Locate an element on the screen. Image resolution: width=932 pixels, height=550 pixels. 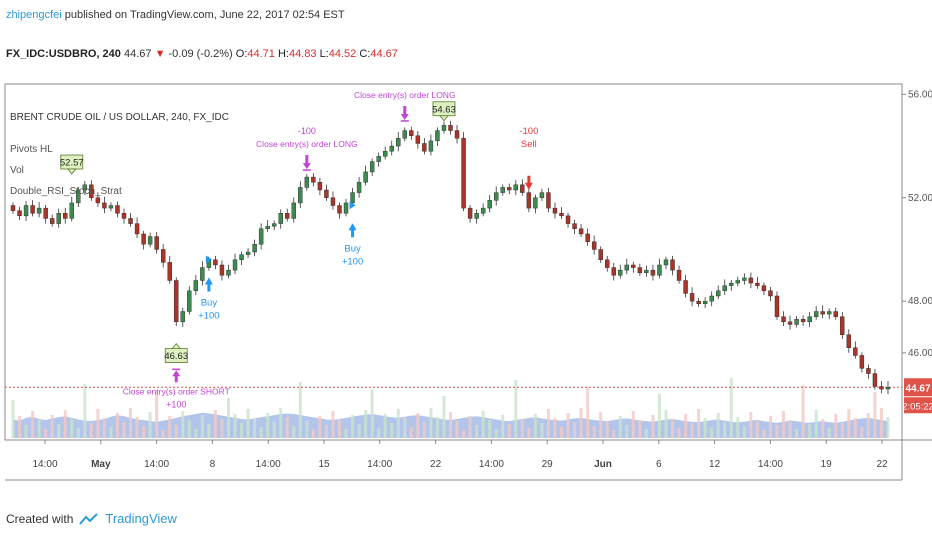
close-order-qty: -100 is located at coordinates (307, 131).